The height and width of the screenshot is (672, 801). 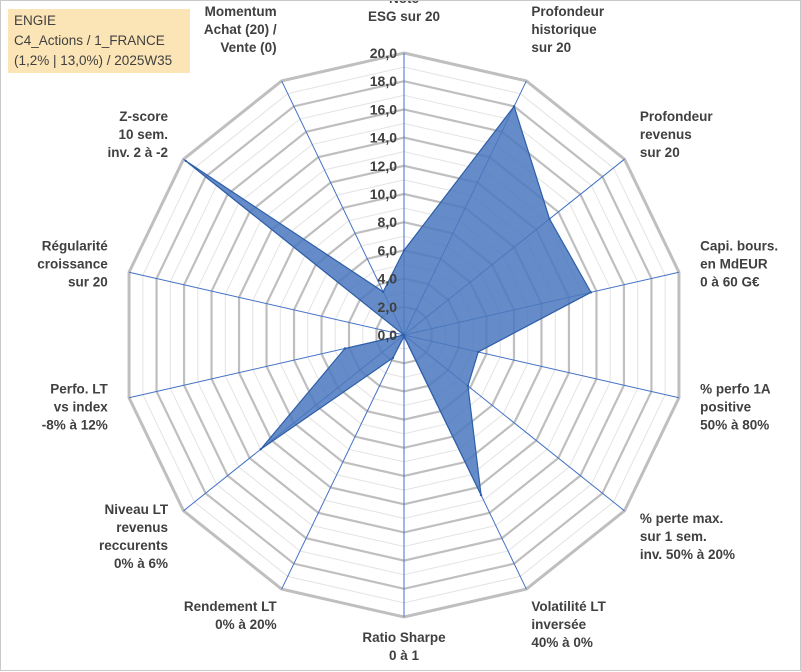 I want to click on tick-label: 12,0, so click(x=383, y=166).